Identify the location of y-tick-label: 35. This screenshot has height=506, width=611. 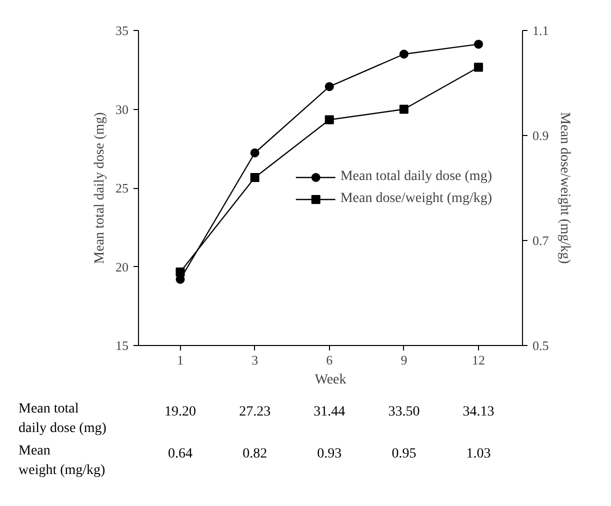
(122, 30).